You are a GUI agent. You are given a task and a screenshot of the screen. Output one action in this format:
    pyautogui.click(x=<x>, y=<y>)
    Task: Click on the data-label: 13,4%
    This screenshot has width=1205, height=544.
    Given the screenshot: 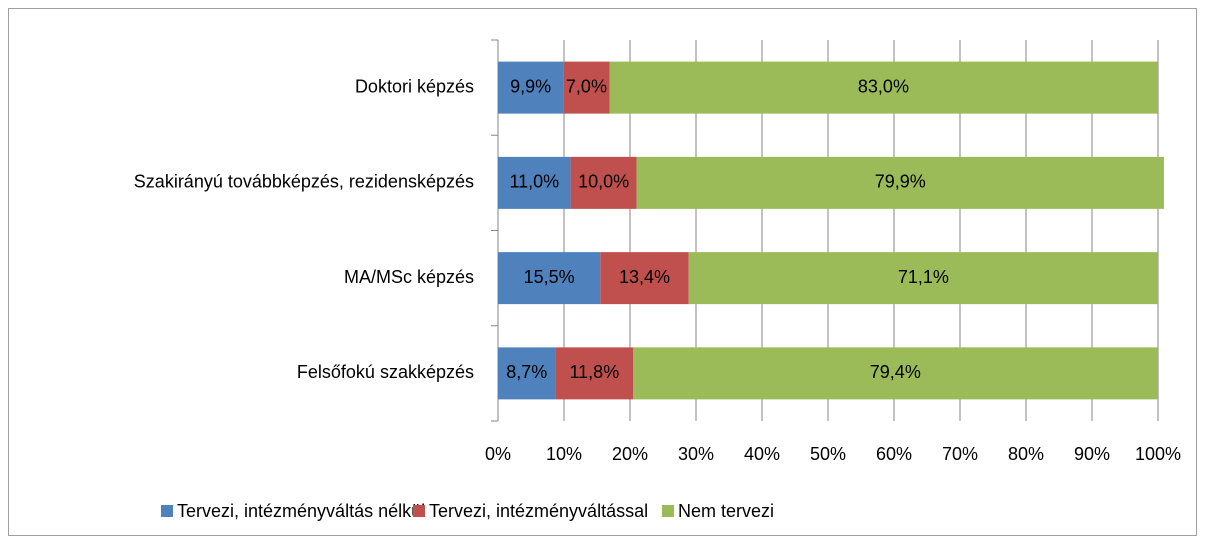 What is the action you would take?
    pyautogui.click(x=644, y=277)
    